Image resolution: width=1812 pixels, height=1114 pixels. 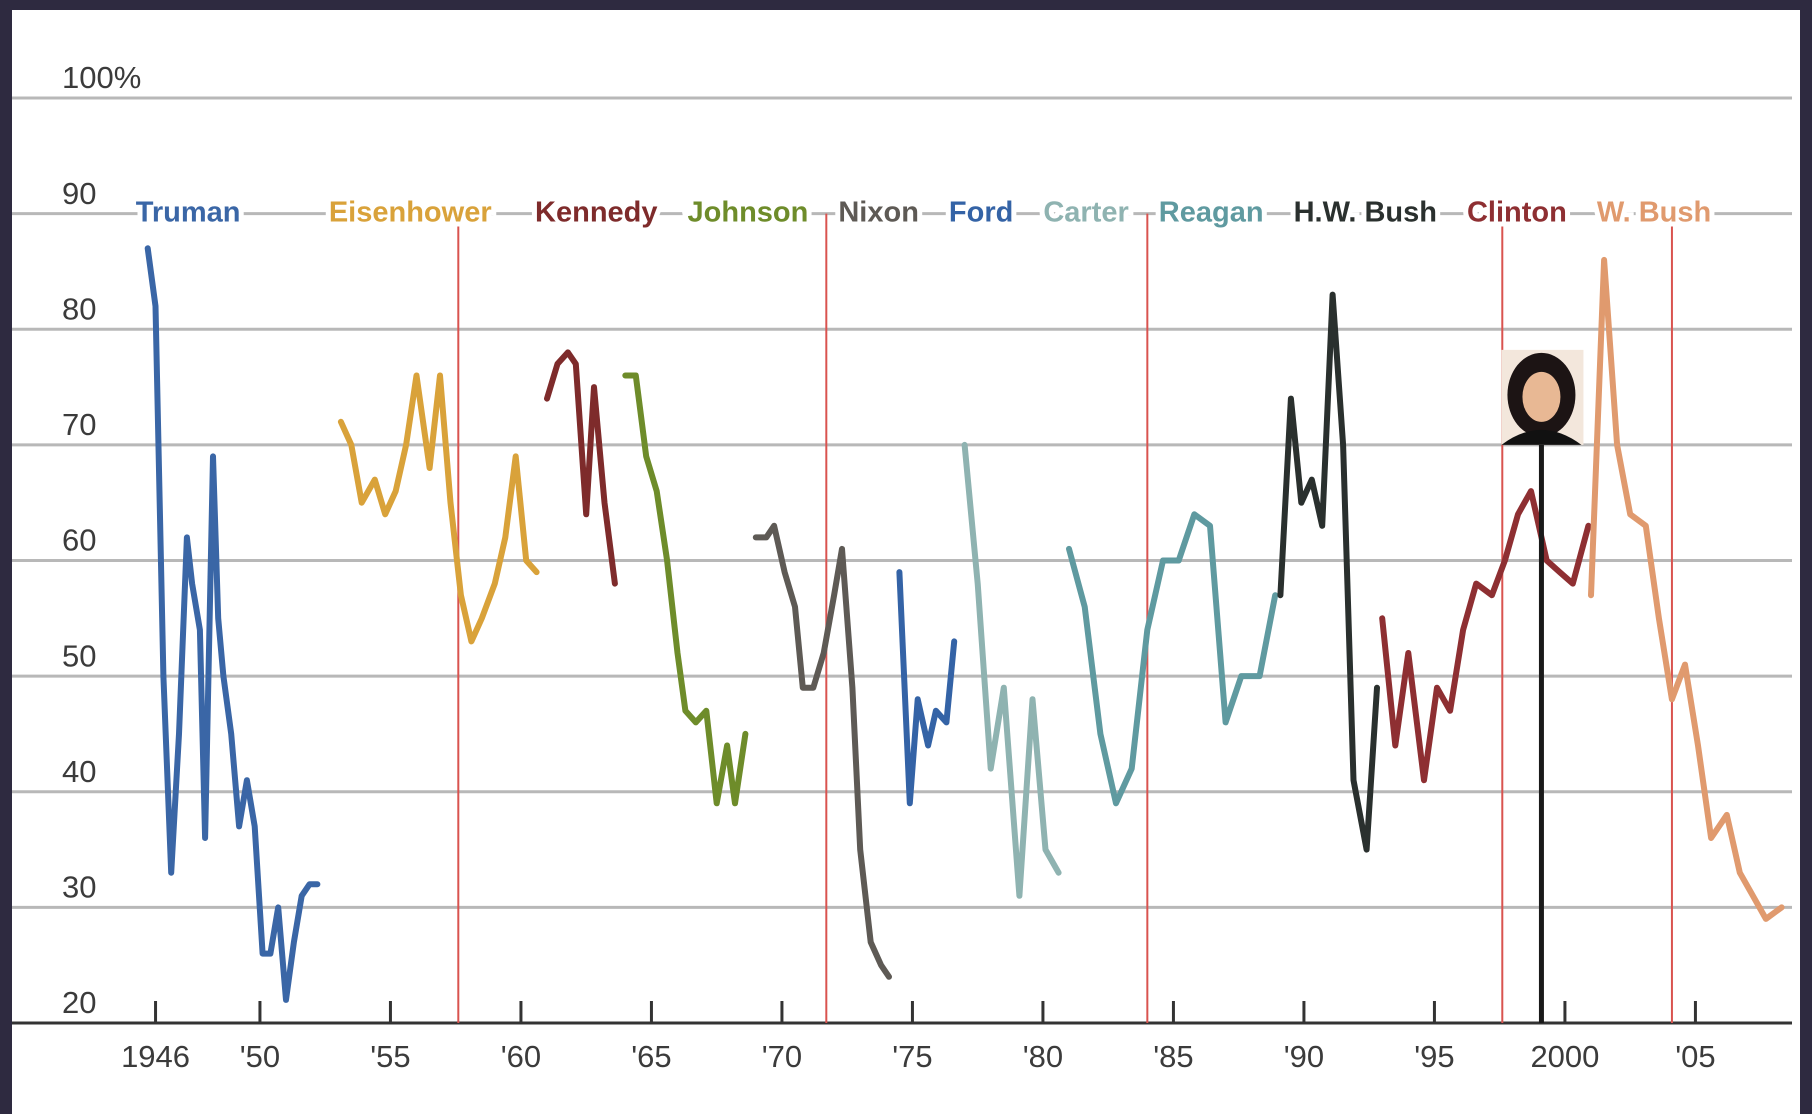 What do you see at coordinates (1654, 212) in the screenshot?
I see `legend-label: W. Bush` at bounding box center [1654, 212].